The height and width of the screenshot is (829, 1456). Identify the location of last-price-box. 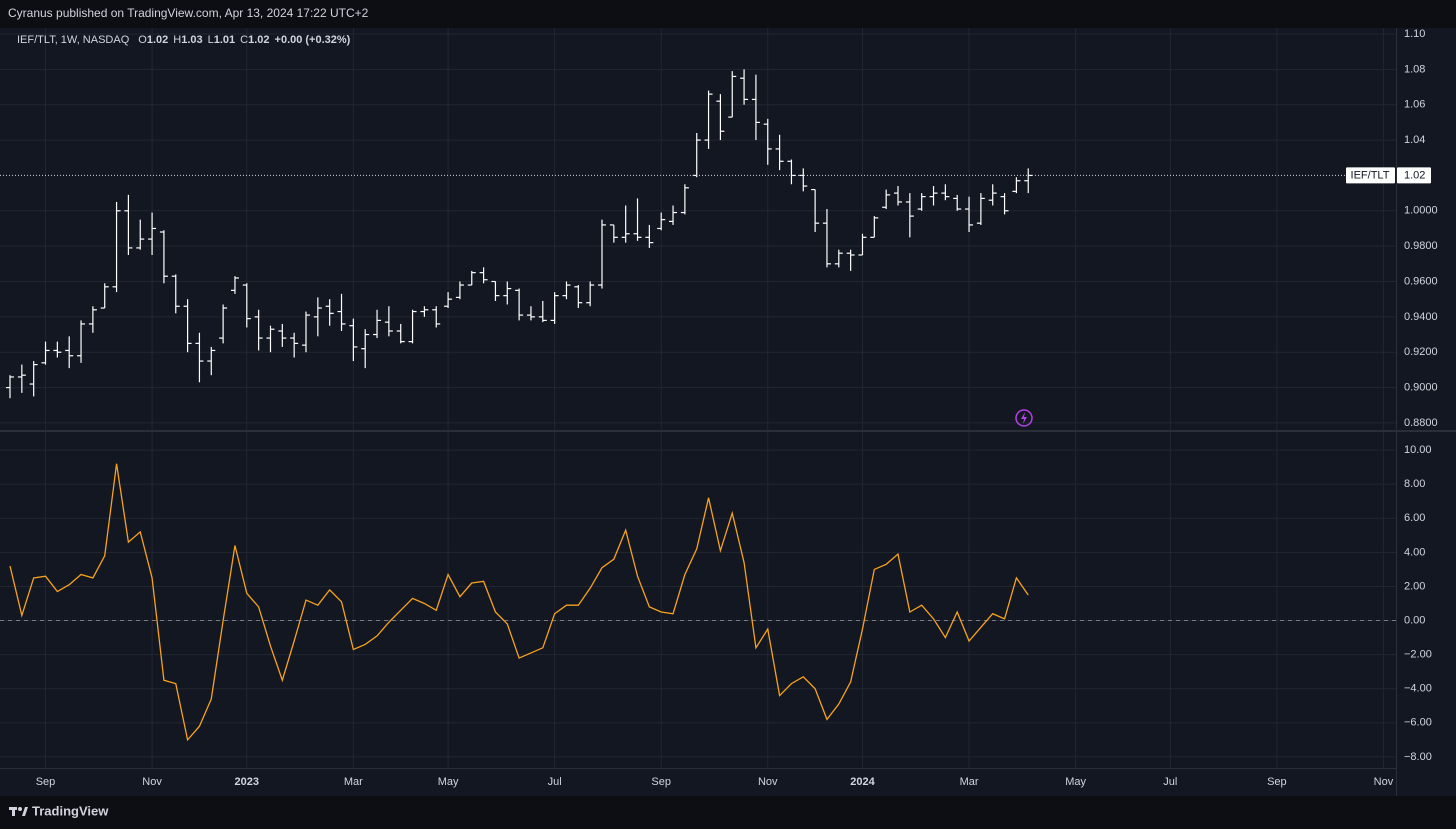
(1414, 175).